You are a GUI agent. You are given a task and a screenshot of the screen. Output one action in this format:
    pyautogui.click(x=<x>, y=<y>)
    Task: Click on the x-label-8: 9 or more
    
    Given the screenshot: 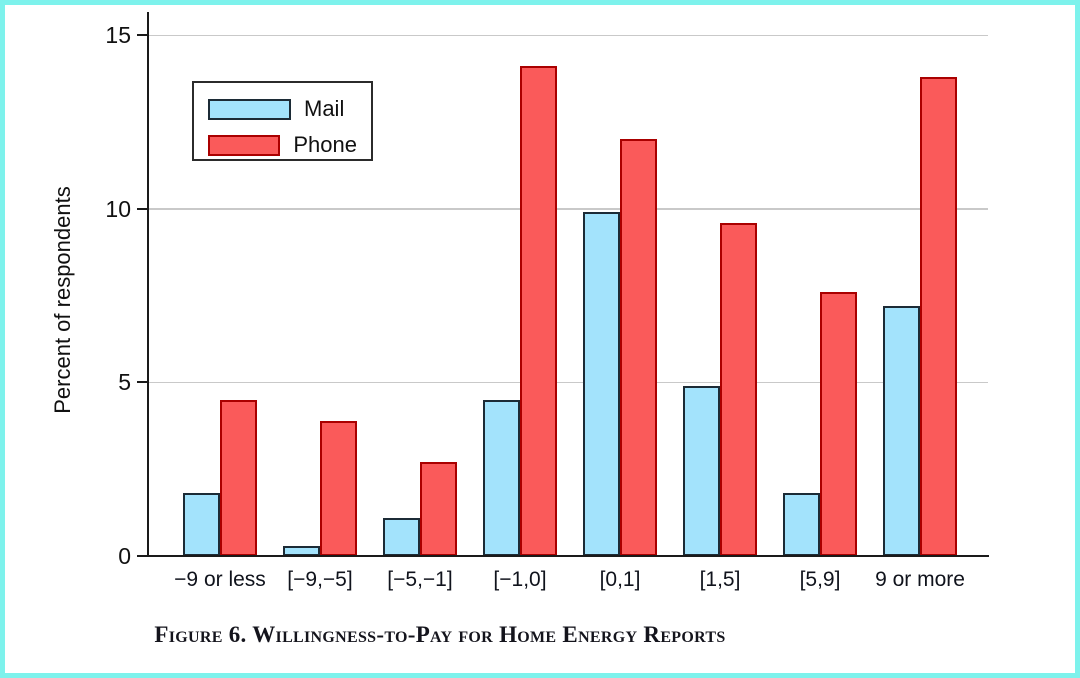 What is the action you would take?
    pyautogui.click(x=920, y=579)
    